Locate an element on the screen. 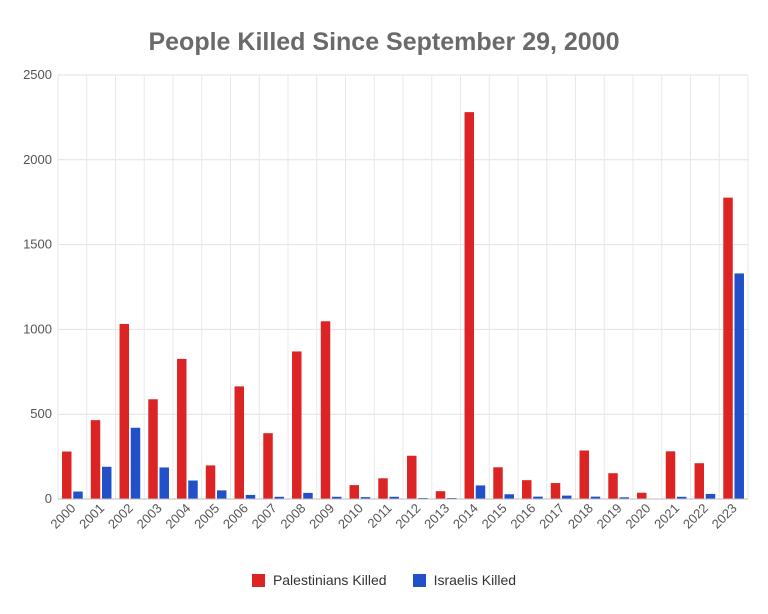  bar-palestinians-2017 is located at coordinates (555, 491).